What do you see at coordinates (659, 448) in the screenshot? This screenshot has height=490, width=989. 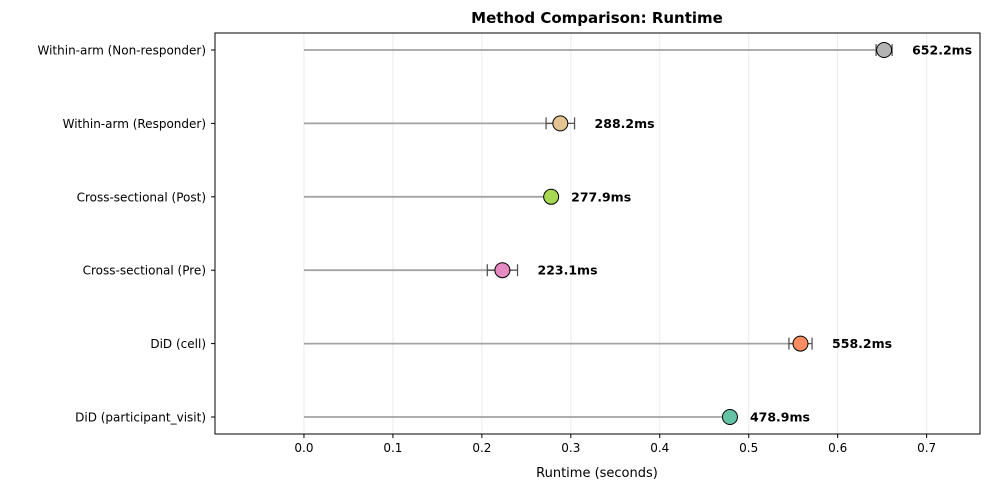 I see `x-tick-label: 0.4` at bounding box center [659, 448].